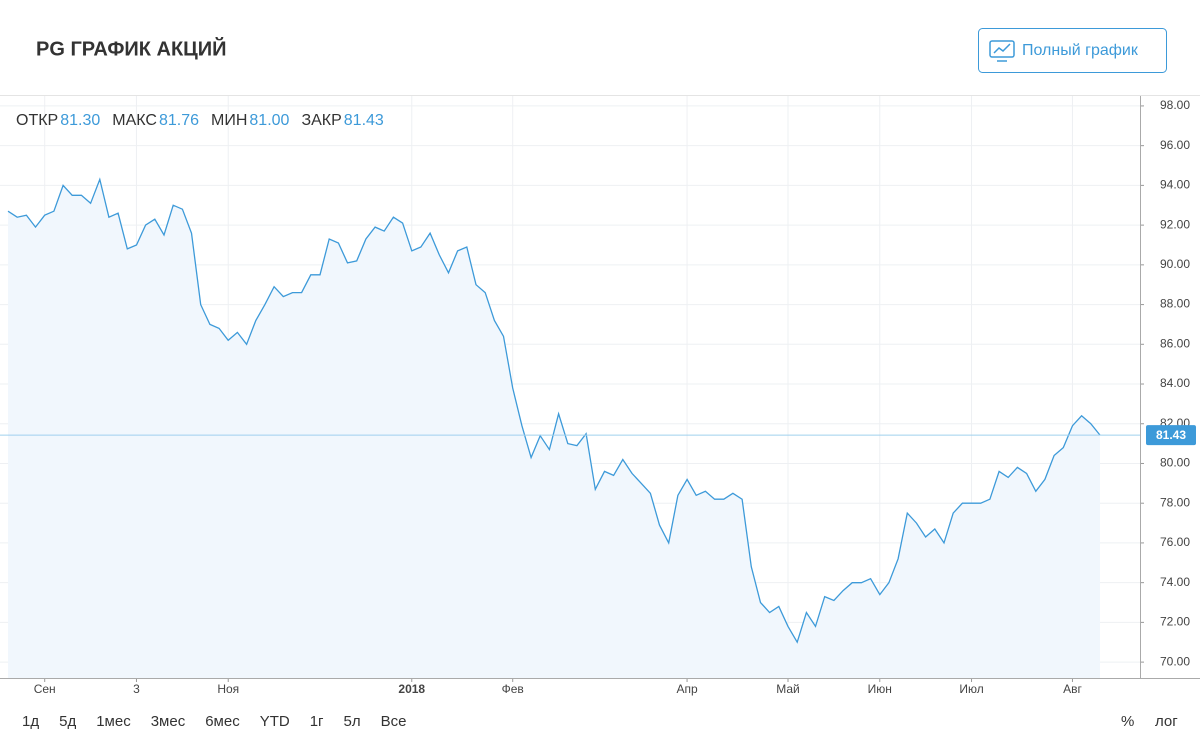 Image resolution: width=1200 pixels, height=744 pixels. I want to click on scale-option: %, so click(1127, 721).